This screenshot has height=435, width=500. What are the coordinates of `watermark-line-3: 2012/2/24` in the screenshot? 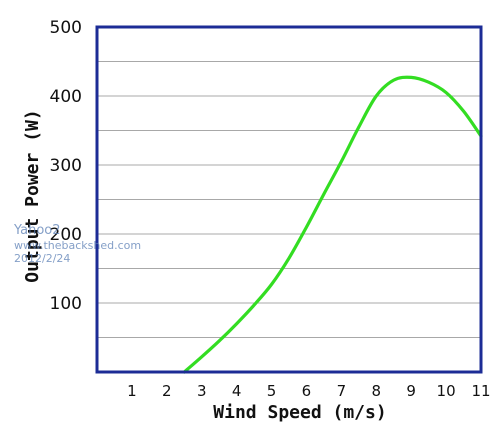 It's located at (42, 258).